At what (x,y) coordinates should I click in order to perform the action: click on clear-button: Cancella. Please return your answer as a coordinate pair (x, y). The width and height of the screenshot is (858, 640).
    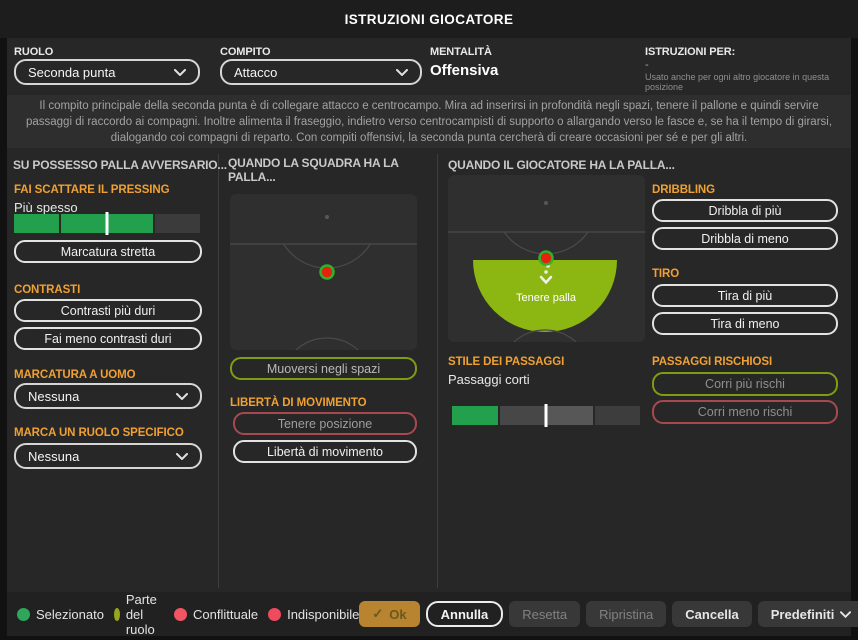
    Looking at the image, I should click on (712, 614).